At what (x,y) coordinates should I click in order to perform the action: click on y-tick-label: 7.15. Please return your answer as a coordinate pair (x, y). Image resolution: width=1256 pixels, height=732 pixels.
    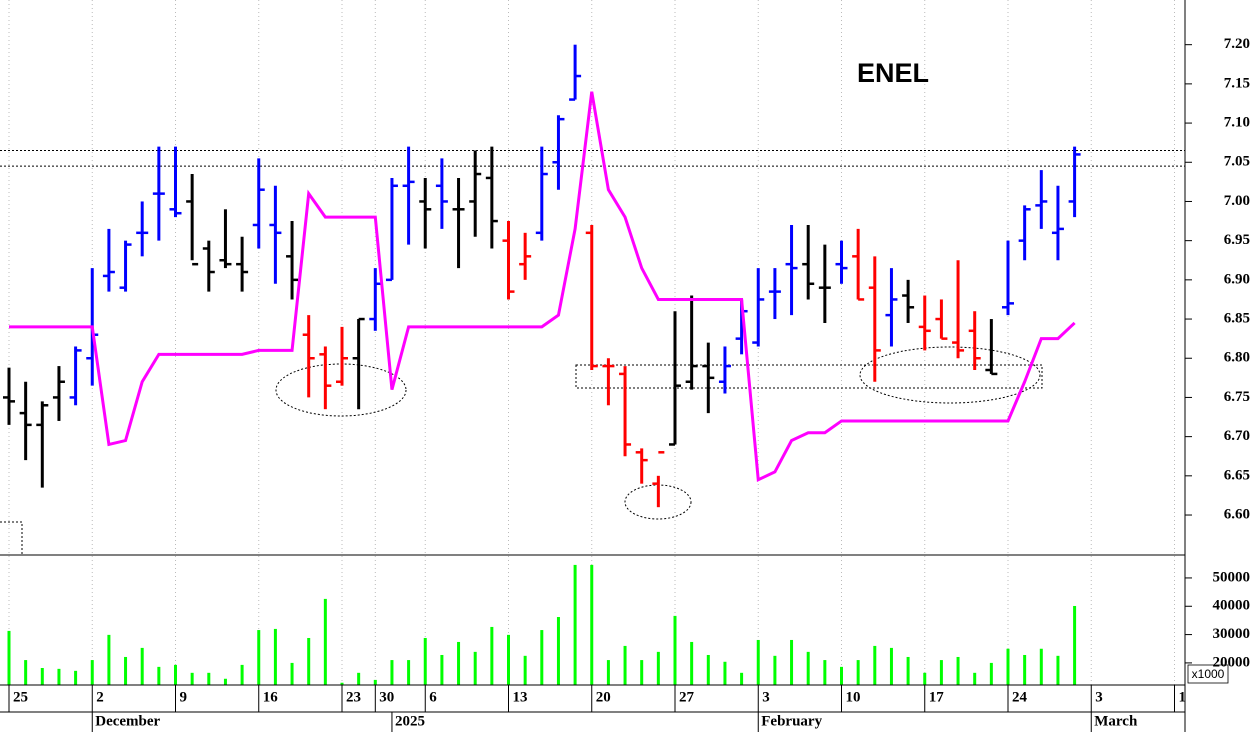
    Looking at the image, I should click on (1237, 83).